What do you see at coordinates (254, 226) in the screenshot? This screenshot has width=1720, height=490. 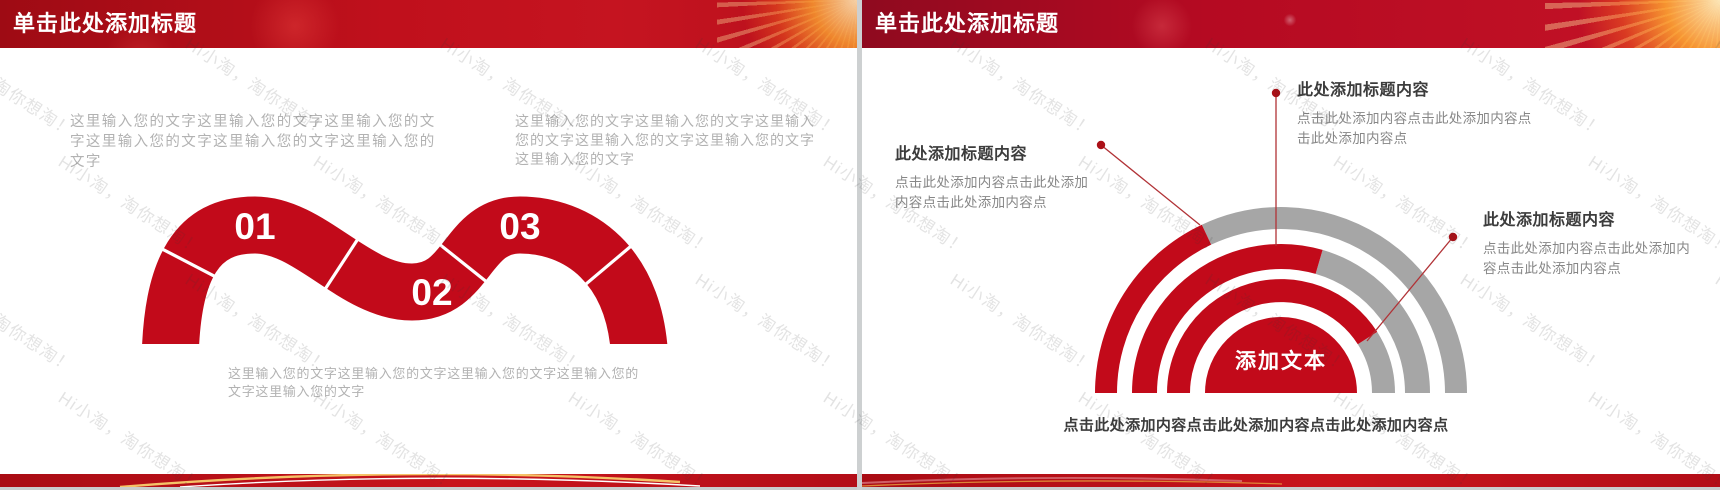 I see `step-number-1: 01` at bounding box center [254, 226].